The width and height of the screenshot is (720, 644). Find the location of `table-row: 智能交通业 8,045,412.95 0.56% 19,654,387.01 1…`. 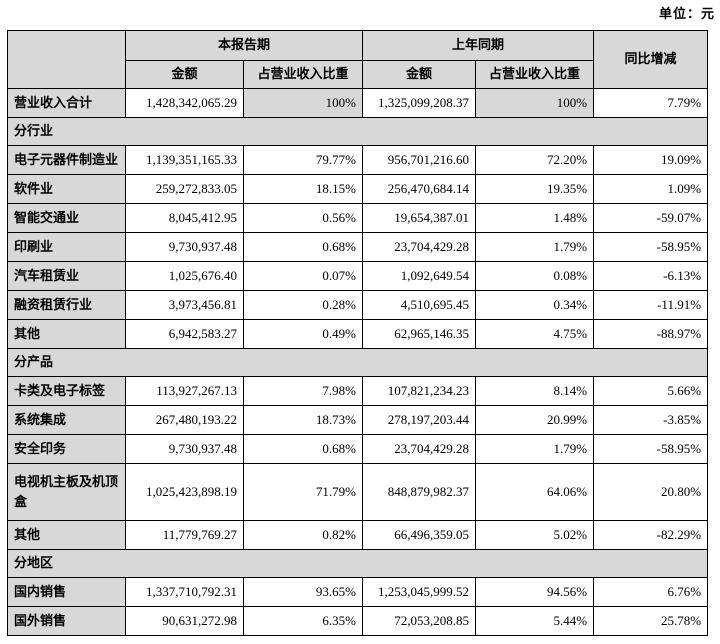

table-row: 智能交通业 8,045,412.95 0.56% 19,654,387.01 1… is located at coordinates (358, 218).